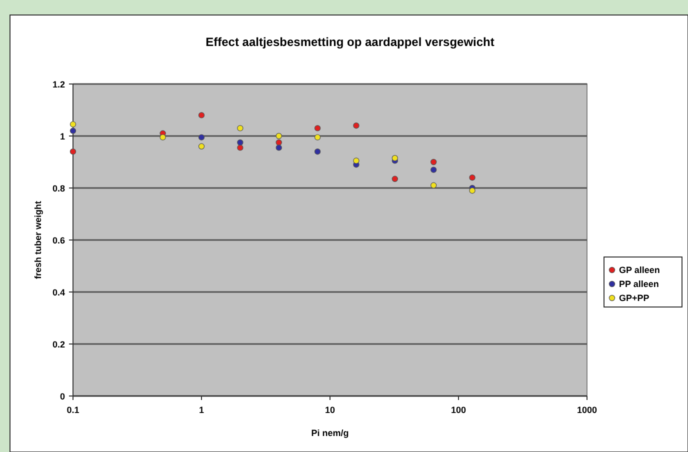  What do you see at coordinates (58, 241) in the screenshot?
I see `y-tick-label: 0.6` at bounding box center [58, 241].